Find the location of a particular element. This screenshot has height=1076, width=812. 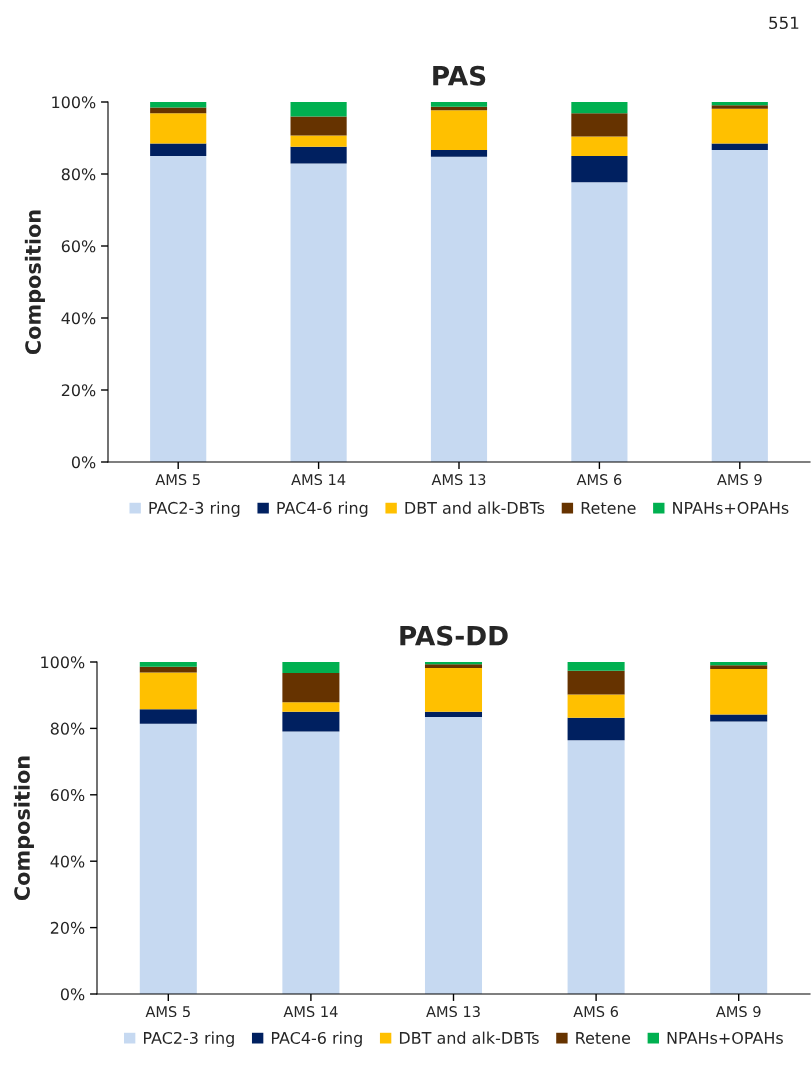

chart-title: PAS-DD is located at coordinates (454, 635).